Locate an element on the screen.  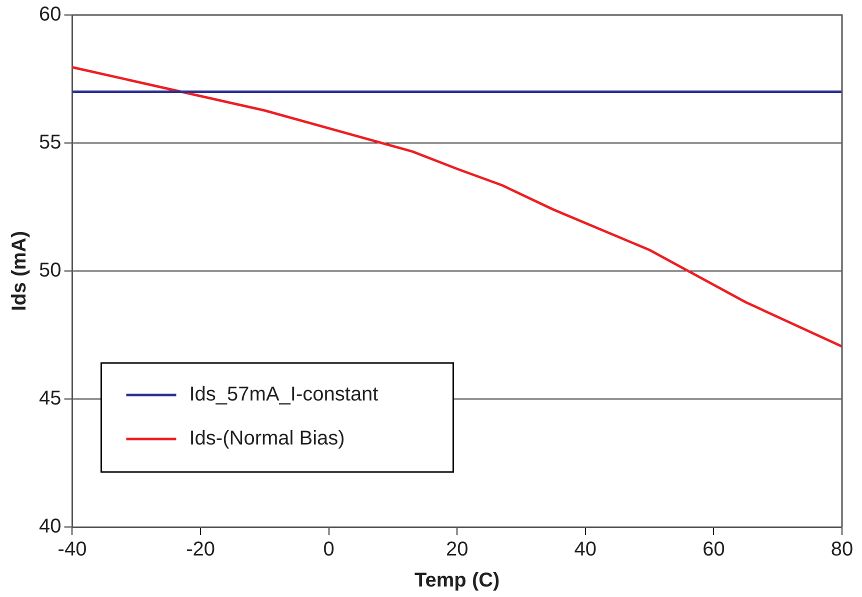
y-tick-label: 50 is located at coordinates (50, 271).